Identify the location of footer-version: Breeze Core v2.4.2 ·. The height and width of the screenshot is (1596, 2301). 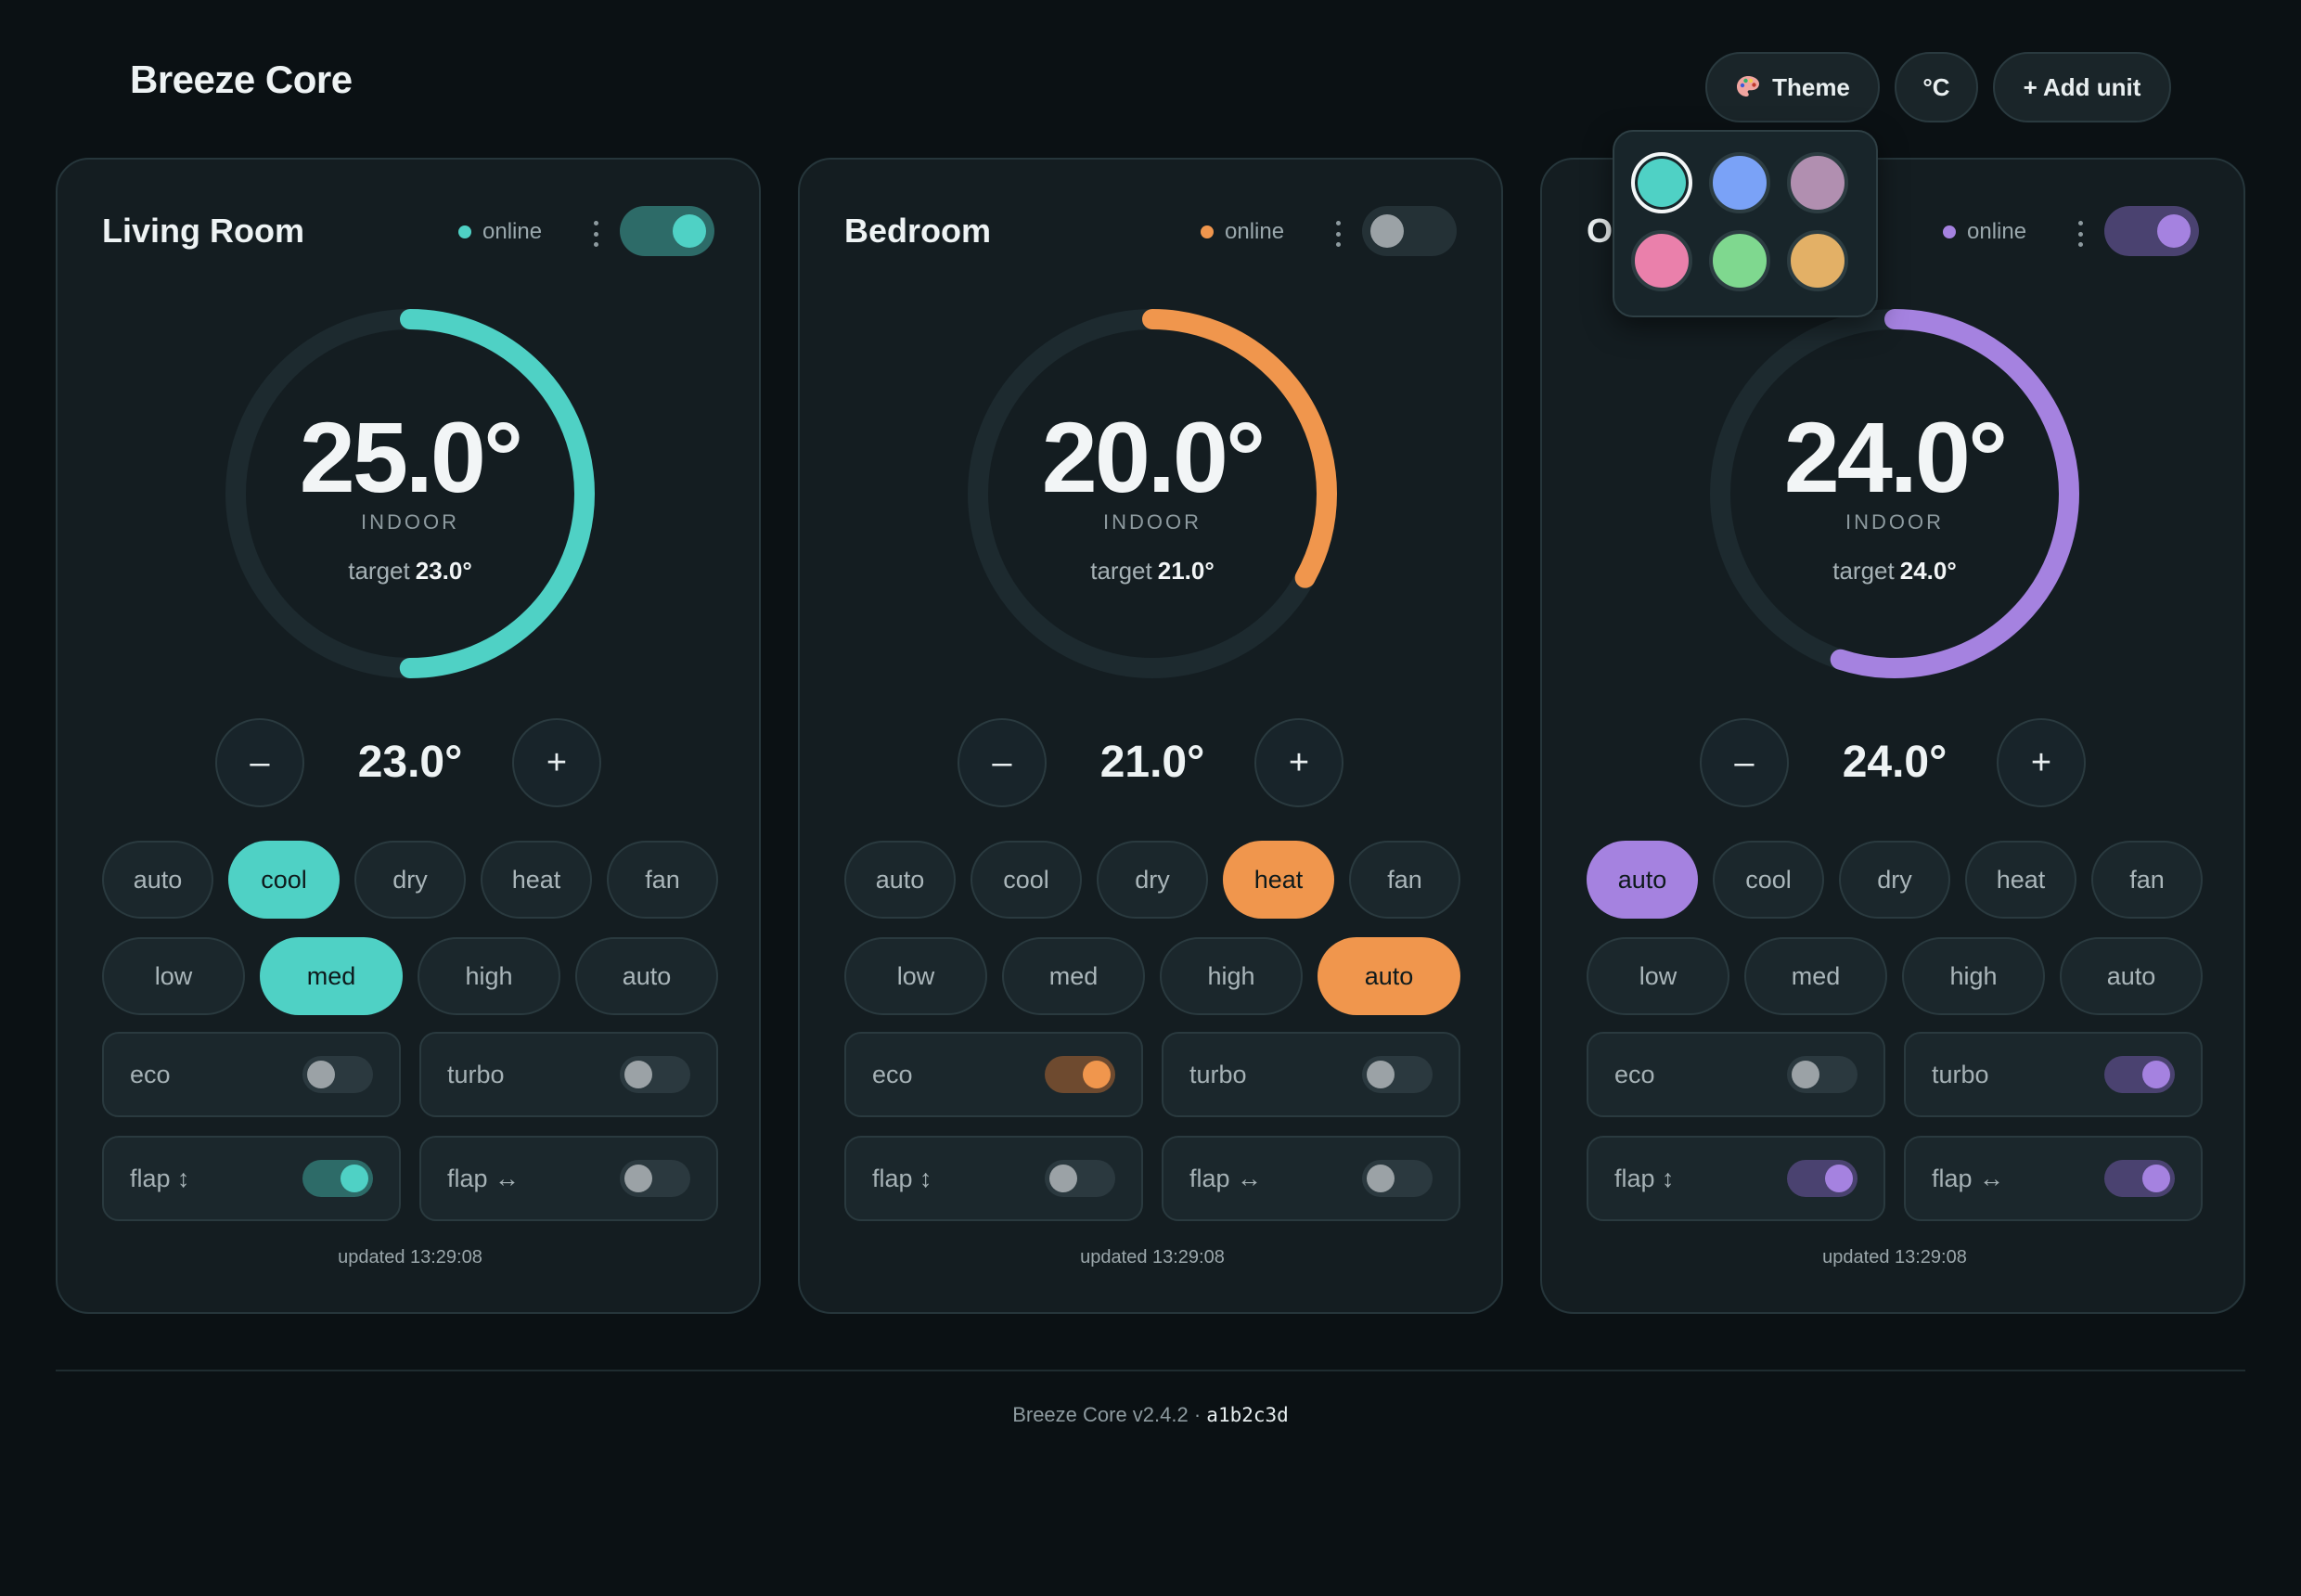
(1110, 1415).